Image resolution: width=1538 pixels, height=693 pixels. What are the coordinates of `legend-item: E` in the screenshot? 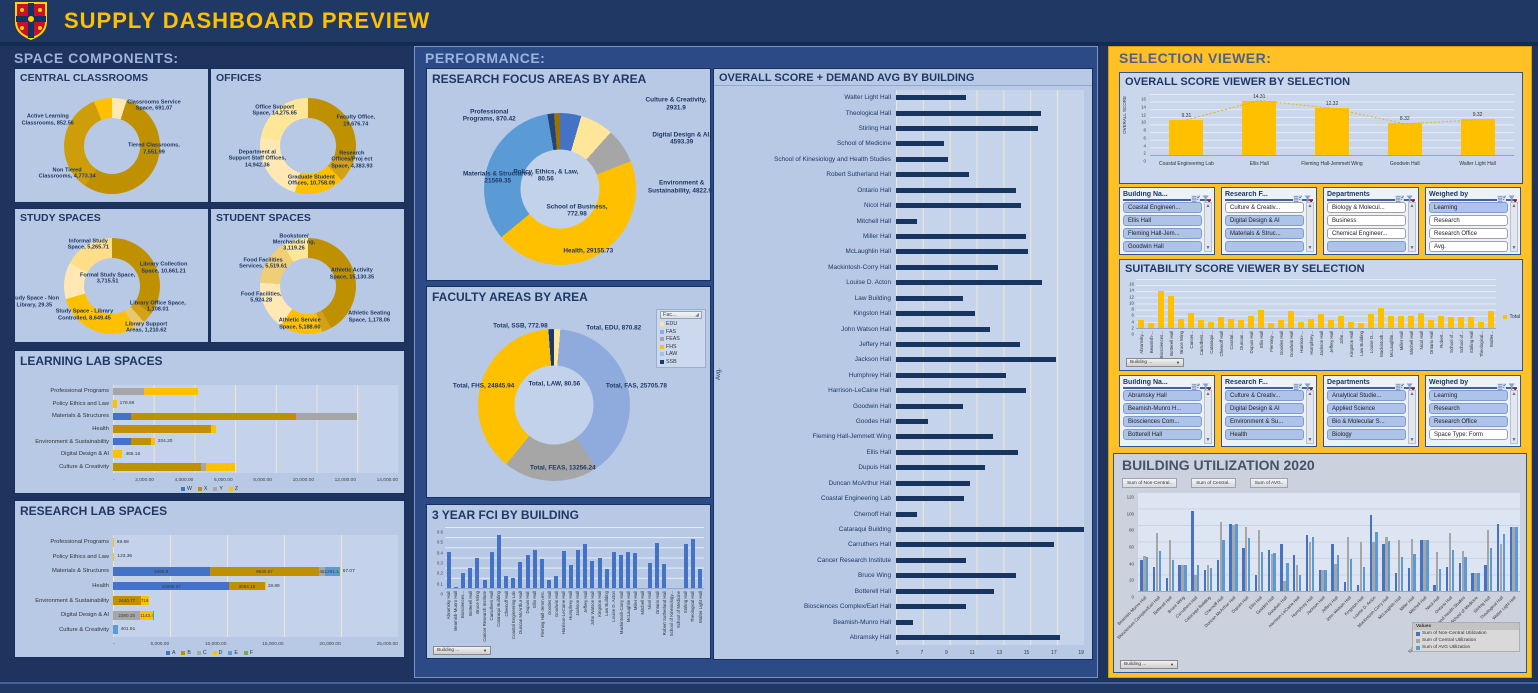 It's located at (233, 653).